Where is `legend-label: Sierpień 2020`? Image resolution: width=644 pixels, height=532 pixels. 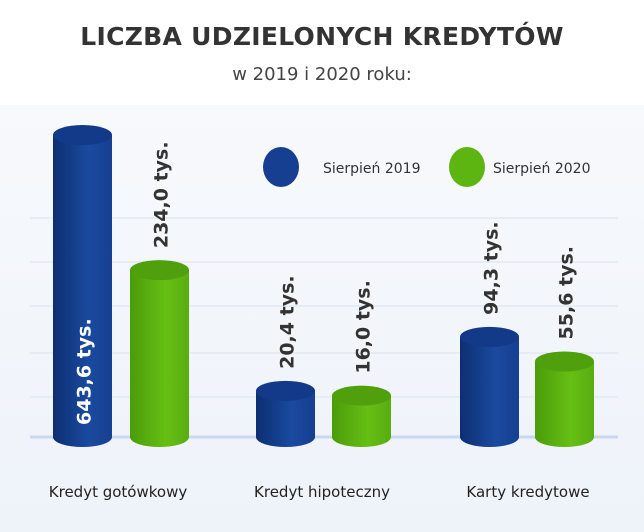
legend-label: Sierpień 2020 is located at coordinates (542, 169).